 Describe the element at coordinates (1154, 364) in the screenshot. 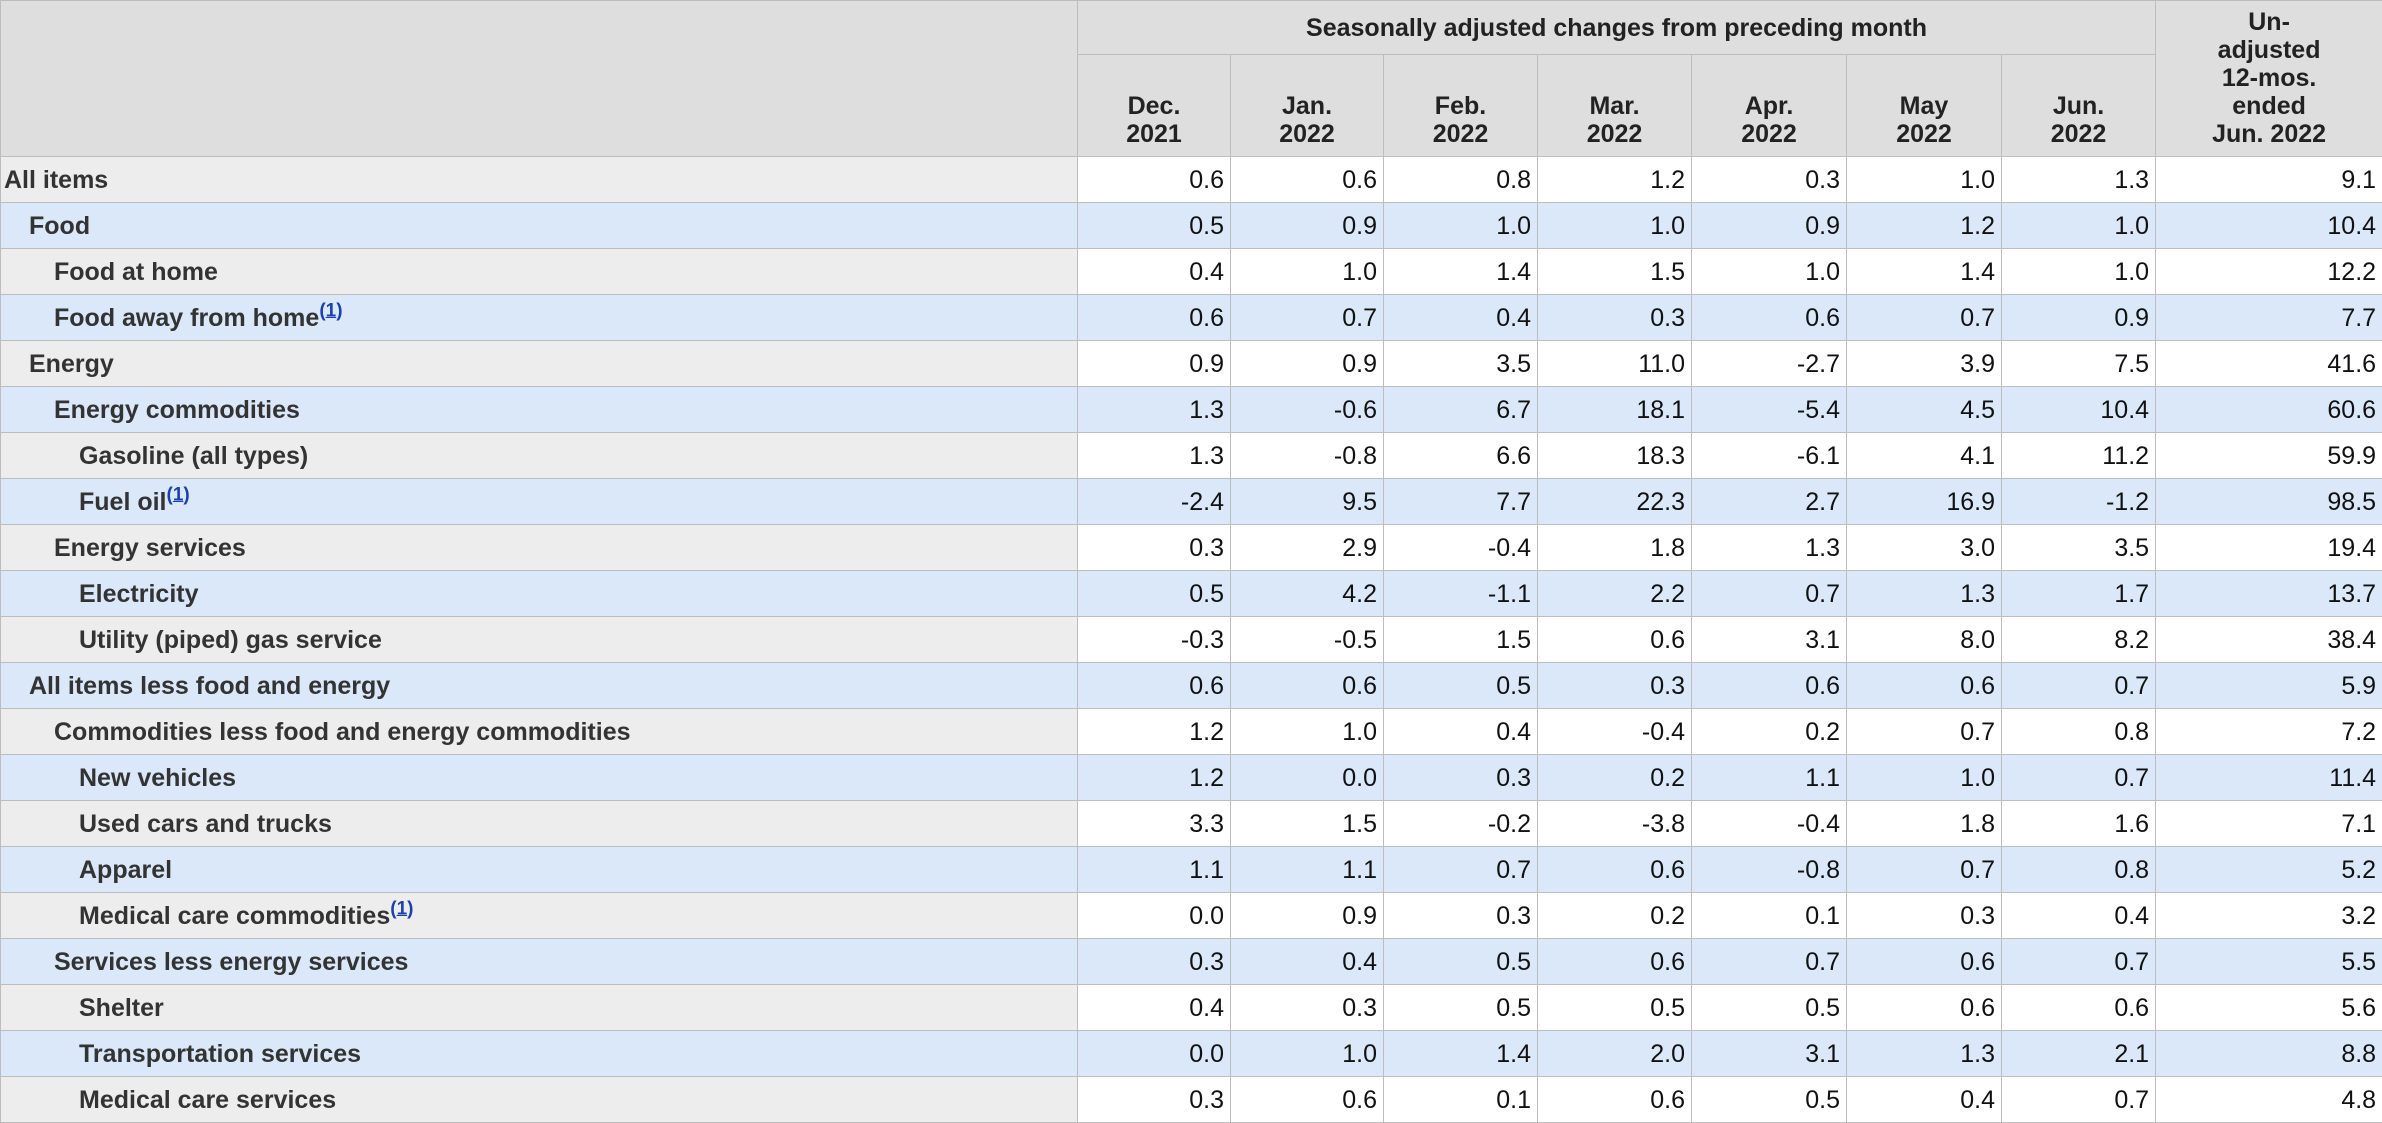

I see `monthly-change-cell: 0.9` at that location.